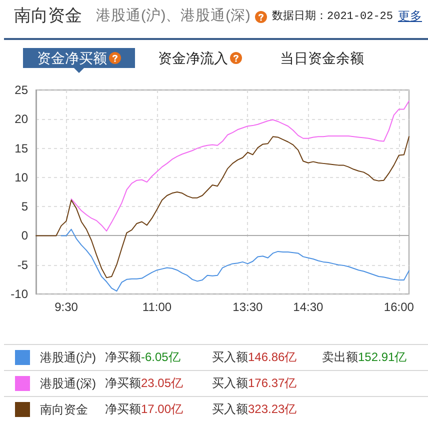  Describe the element at coordinates (68, 383) in the screenshot. I see `legend-label: 港股通(深)` at that location.